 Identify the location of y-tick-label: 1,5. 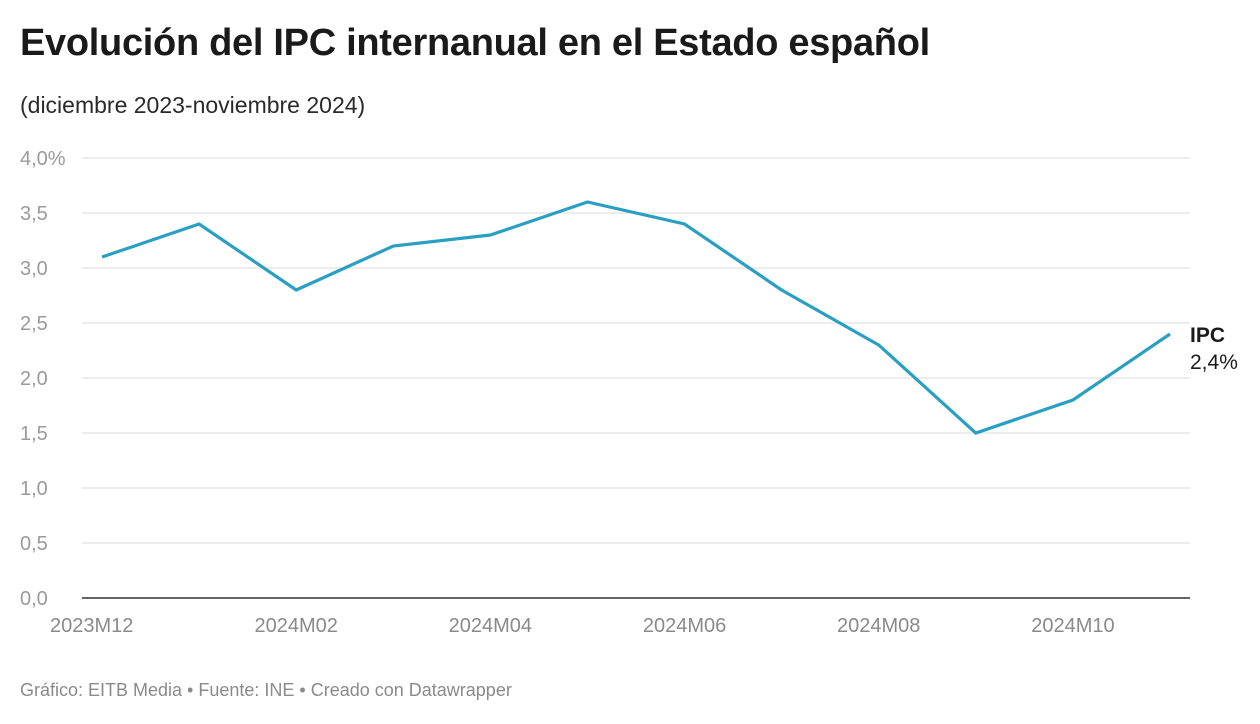
(34, 434).